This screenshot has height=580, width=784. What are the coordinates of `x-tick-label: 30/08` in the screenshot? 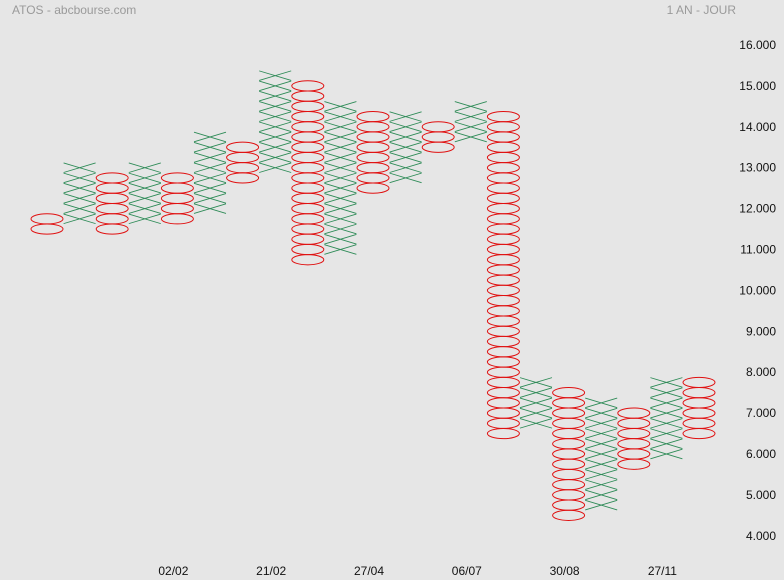 It's located at (565, 571).